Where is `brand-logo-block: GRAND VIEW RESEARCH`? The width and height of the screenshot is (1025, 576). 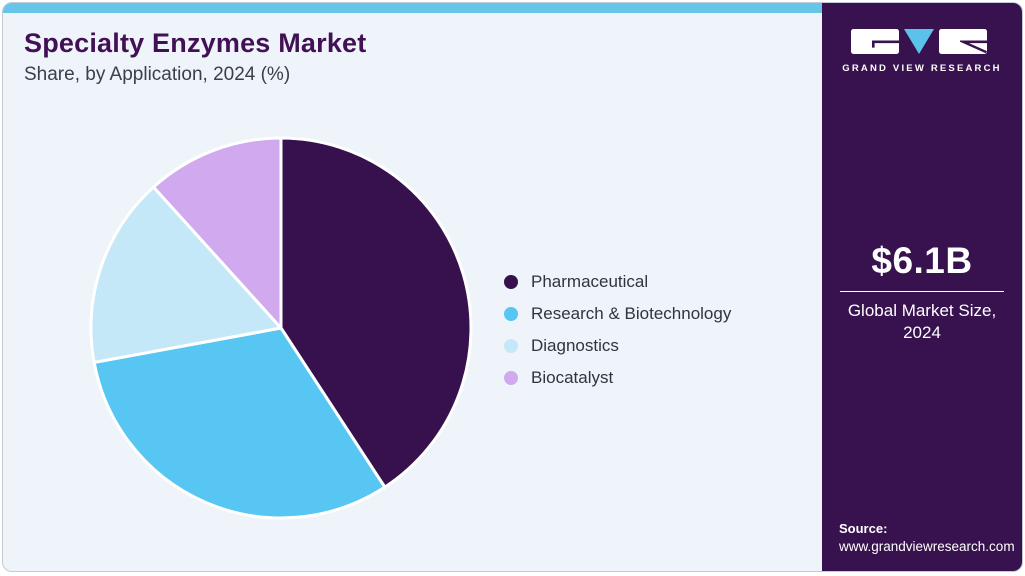 brand-logo-block: GRAND VIEW RESEARCH is located at coordinates (922, 51).